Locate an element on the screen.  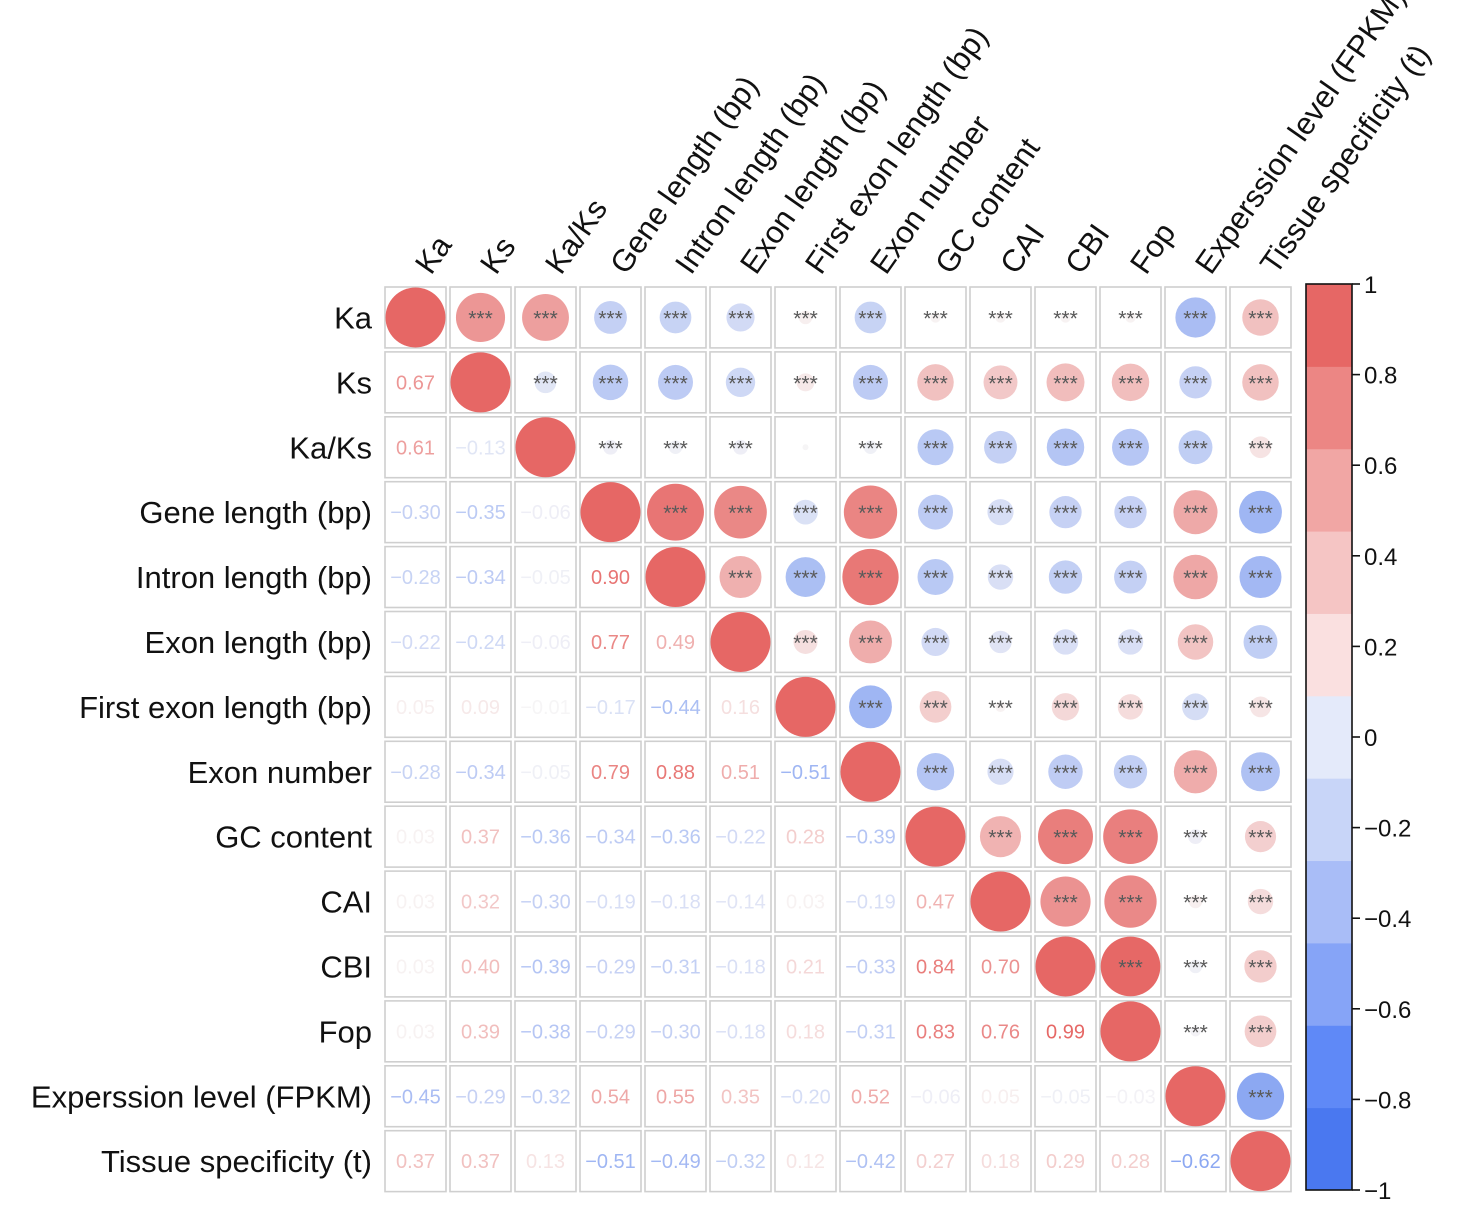
column-label: Fop is located at coordinates (1152, 248).